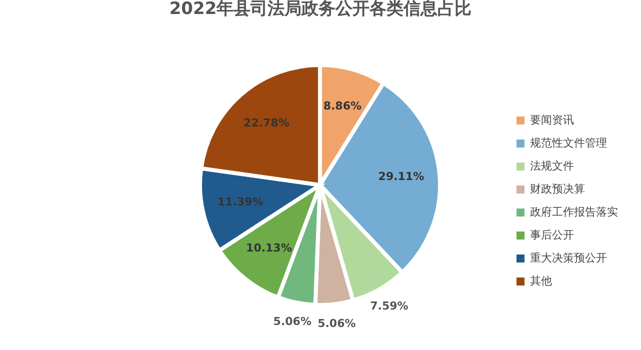  I want to click on data-label: 8.86%, so click(342, 106).